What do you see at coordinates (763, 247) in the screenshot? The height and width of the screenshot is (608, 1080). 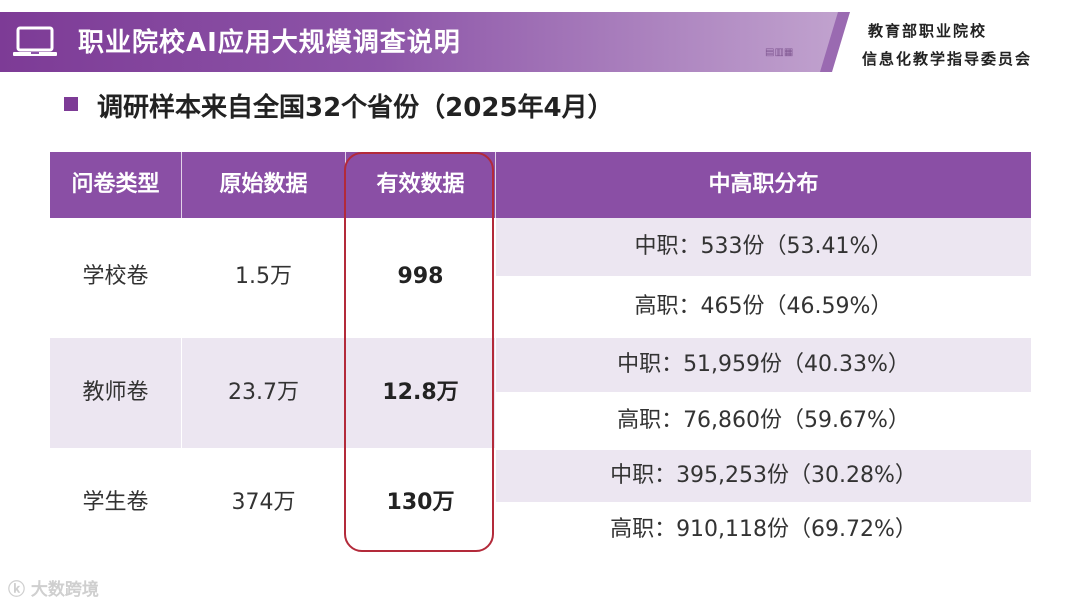 I see `row1-dist-secondary: 中职：533份（53.41%）` at bounding box center [763, 247].